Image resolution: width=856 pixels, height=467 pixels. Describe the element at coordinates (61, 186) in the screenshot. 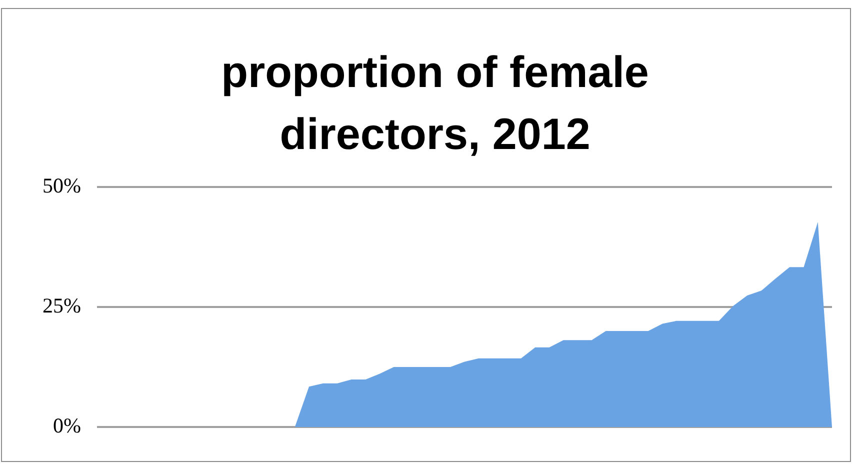

I see `y-tick-label: 50%` at that location.